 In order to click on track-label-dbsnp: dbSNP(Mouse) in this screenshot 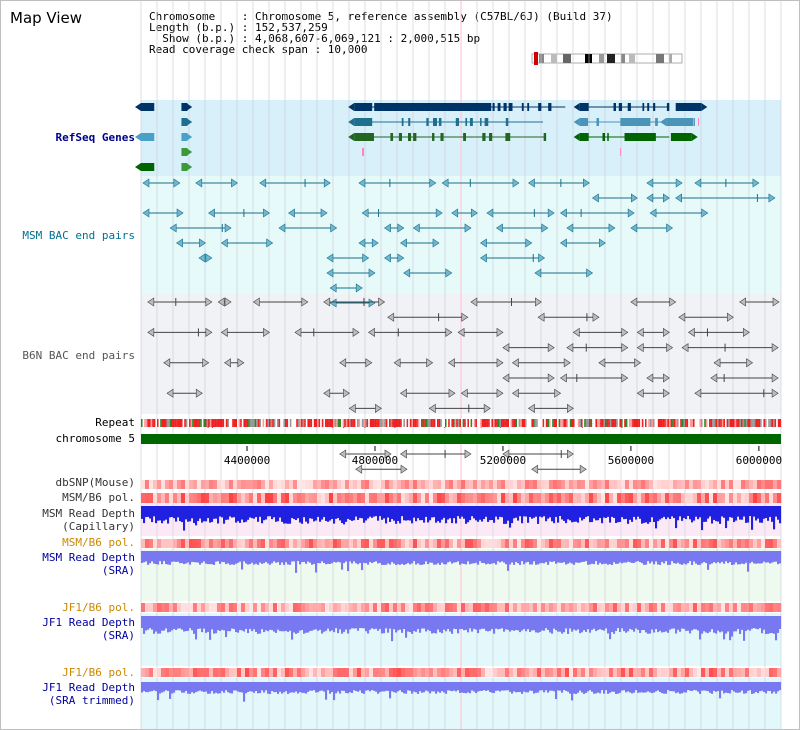, I will do `click(95, 482)`.